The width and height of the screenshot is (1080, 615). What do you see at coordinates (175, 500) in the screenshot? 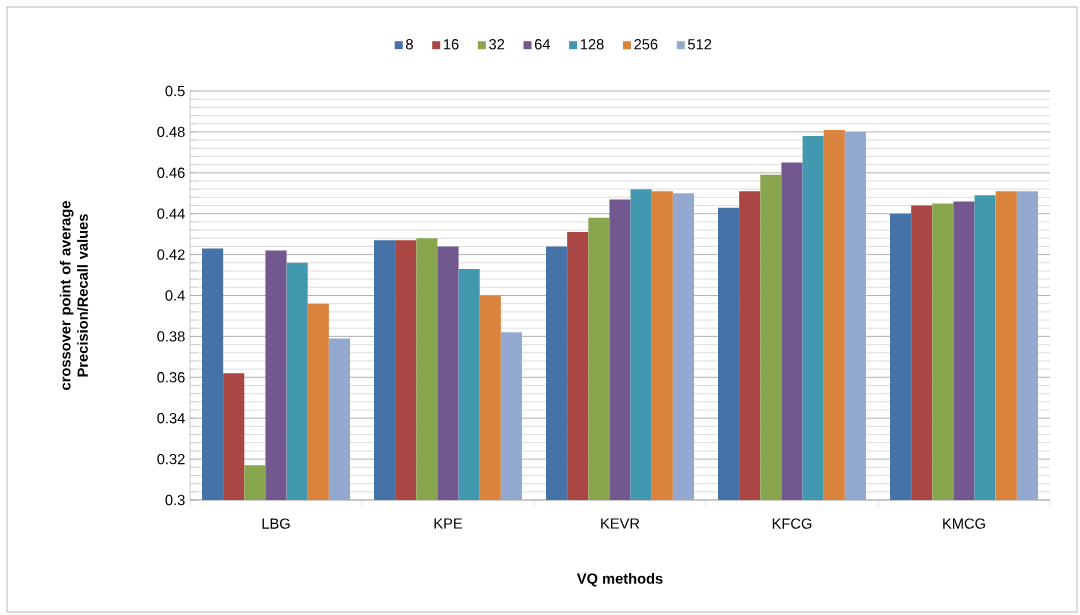
I see `y-tick-label: 0.3` at bounding box center [175, 500].